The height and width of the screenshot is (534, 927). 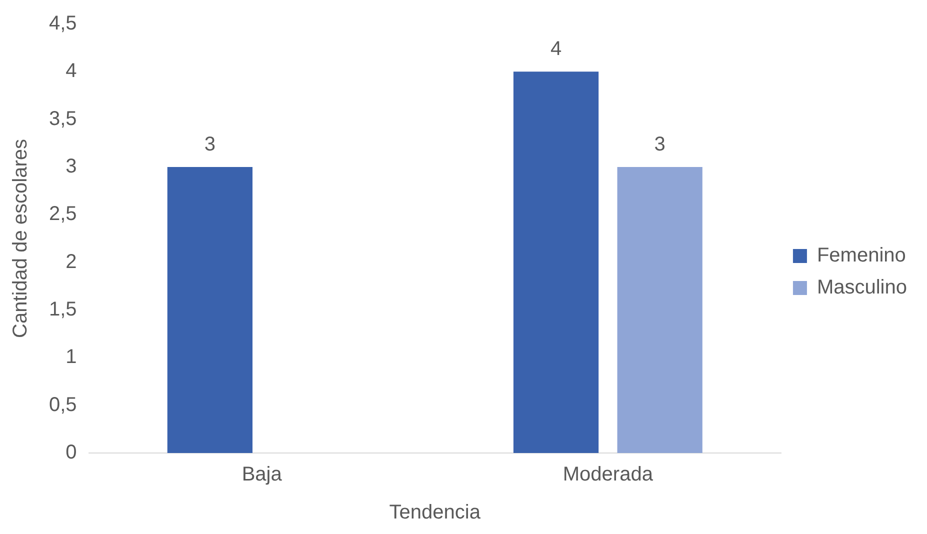 What do you see at coordinates (71, 453) in the screenshot?
I see `y-tick-label: 0` at bounding box center [71, 453].